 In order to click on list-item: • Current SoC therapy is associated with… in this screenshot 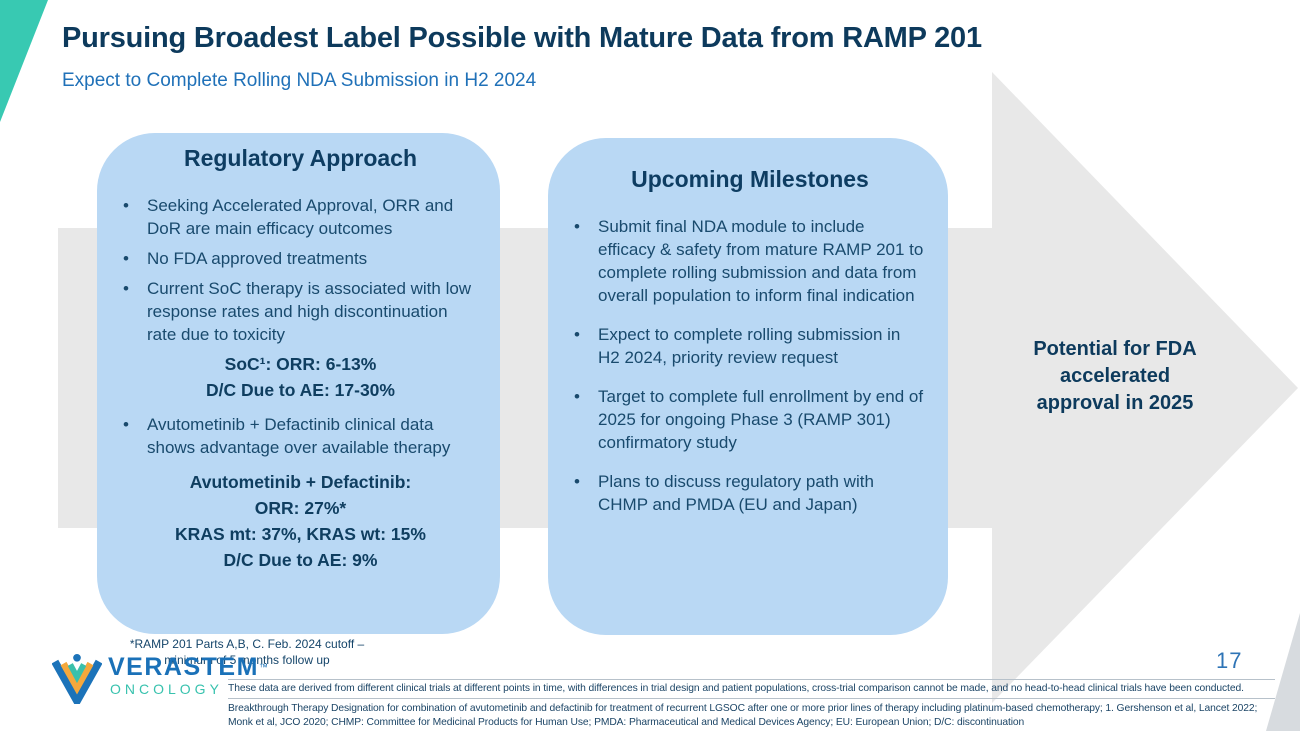, I will do `click(300, 311)`.